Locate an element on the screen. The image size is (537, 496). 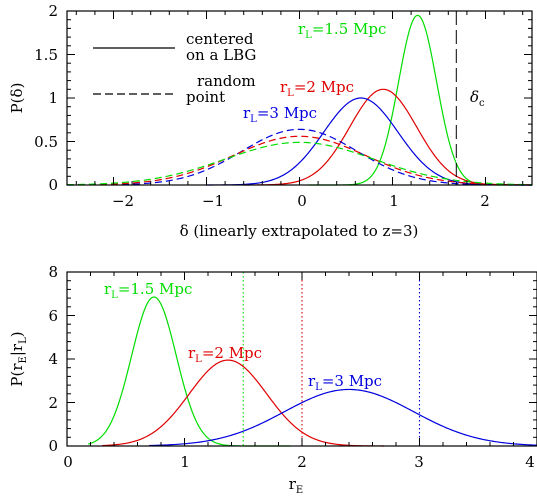
bottom-ytick-label: 8 is located at coordinates (53, 272).